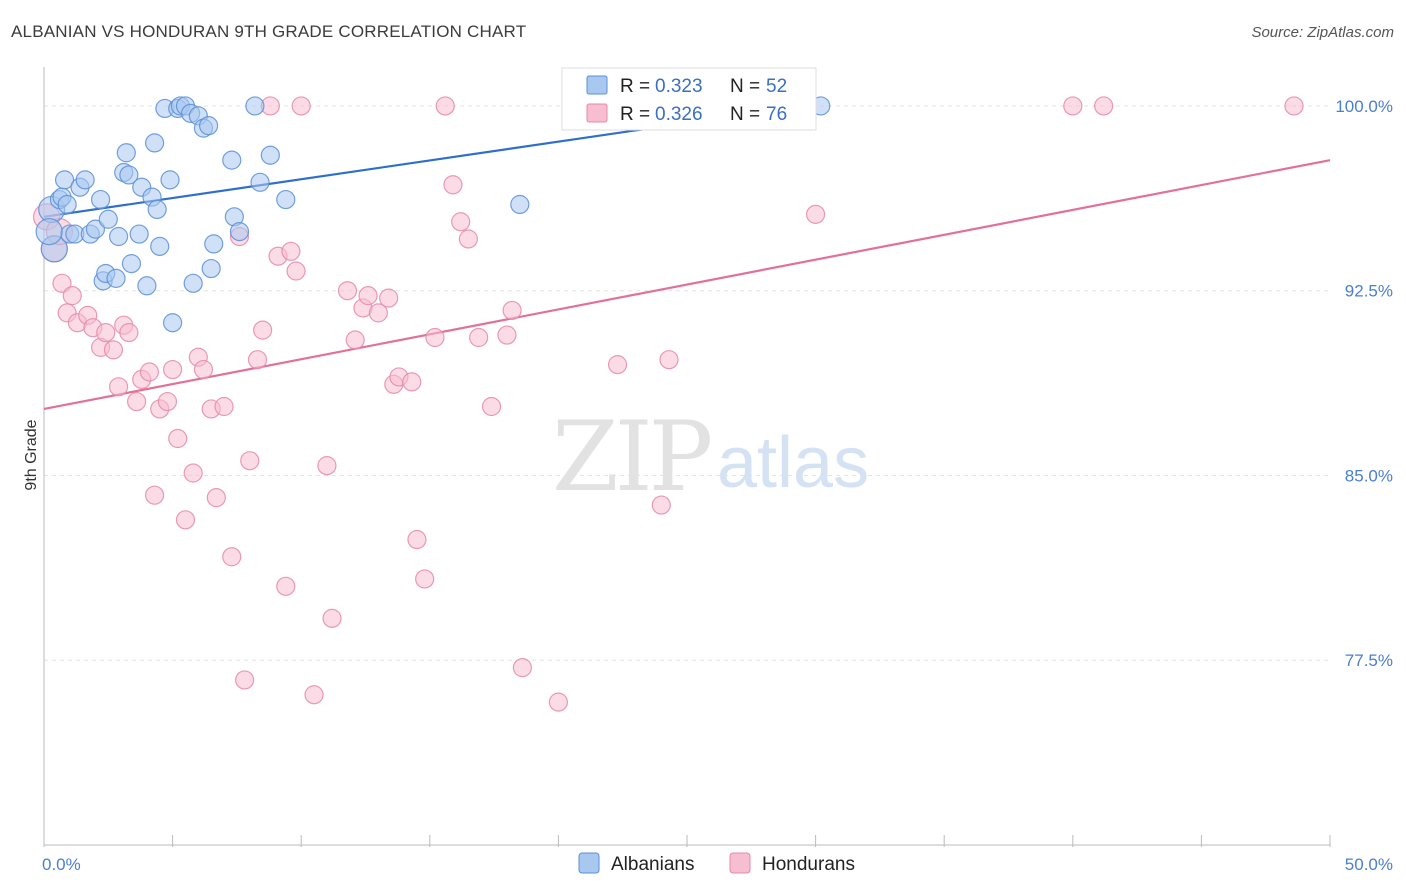 The height and width of the screenshot is (892, 1406). I want to click on x-tick-label: 0.0%, so click(61, 864).